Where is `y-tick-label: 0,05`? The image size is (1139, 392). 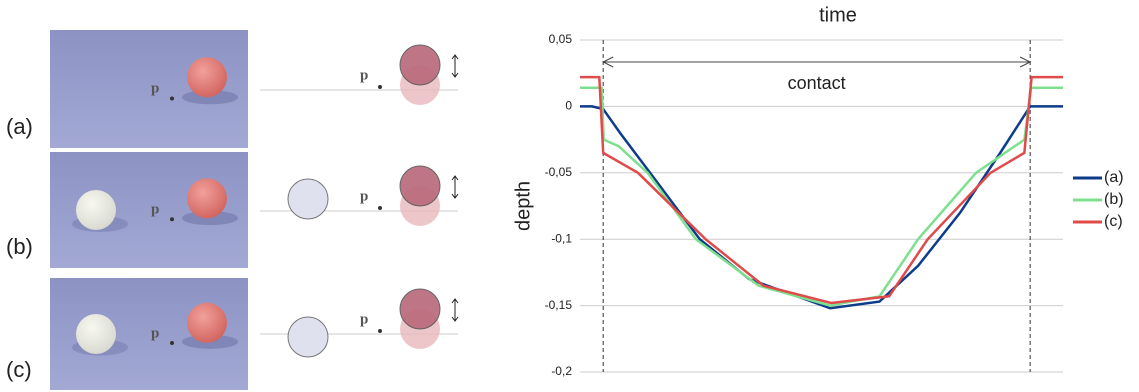
y-tick-label: 0,05 is located at coordinates (561, 39).